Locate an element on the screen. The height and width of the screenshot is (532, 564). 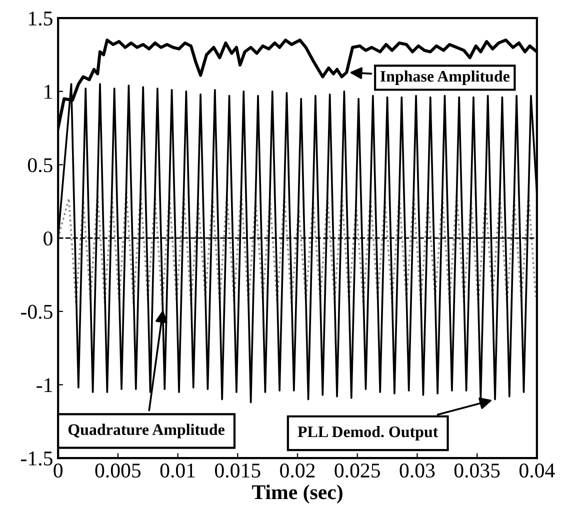
x-tick-label: 0.03 is located at coordinates (417, 471).